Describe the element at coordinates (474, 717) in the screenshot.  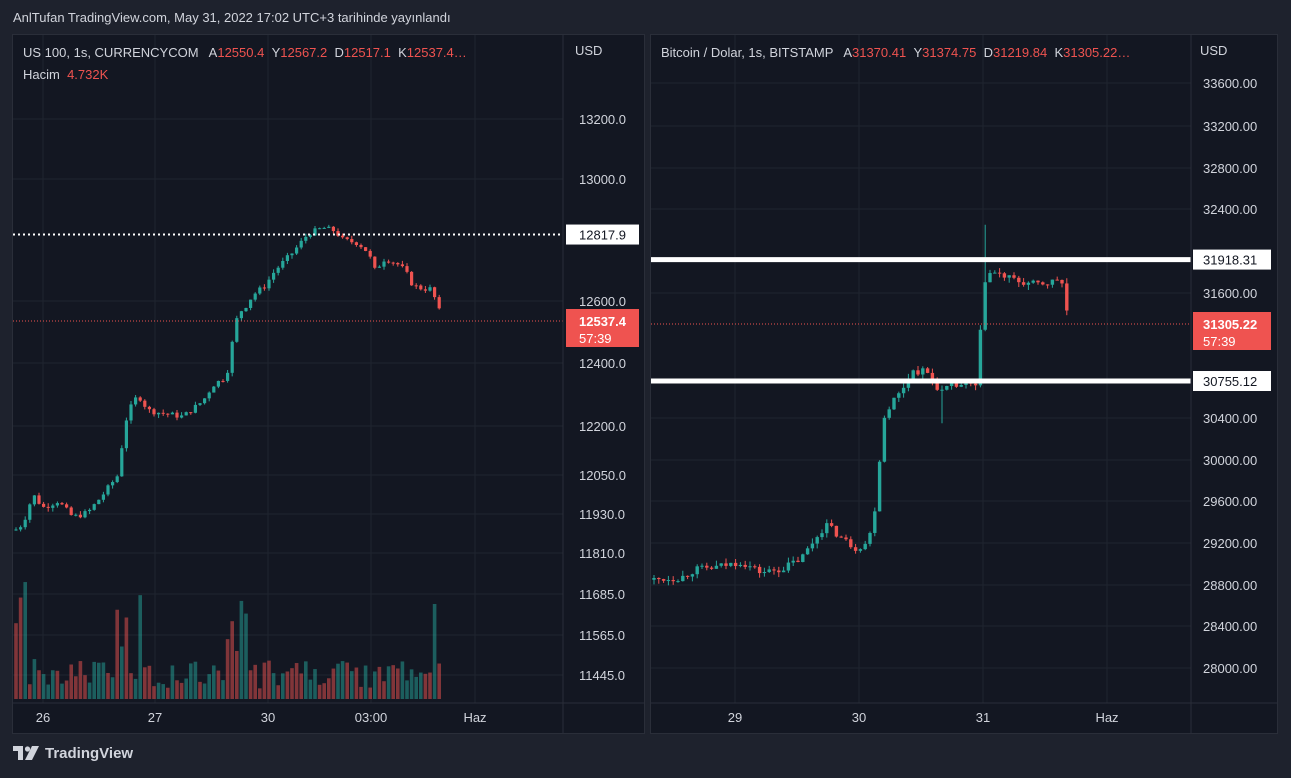
I see `left-time-tick: Haz` at that location.